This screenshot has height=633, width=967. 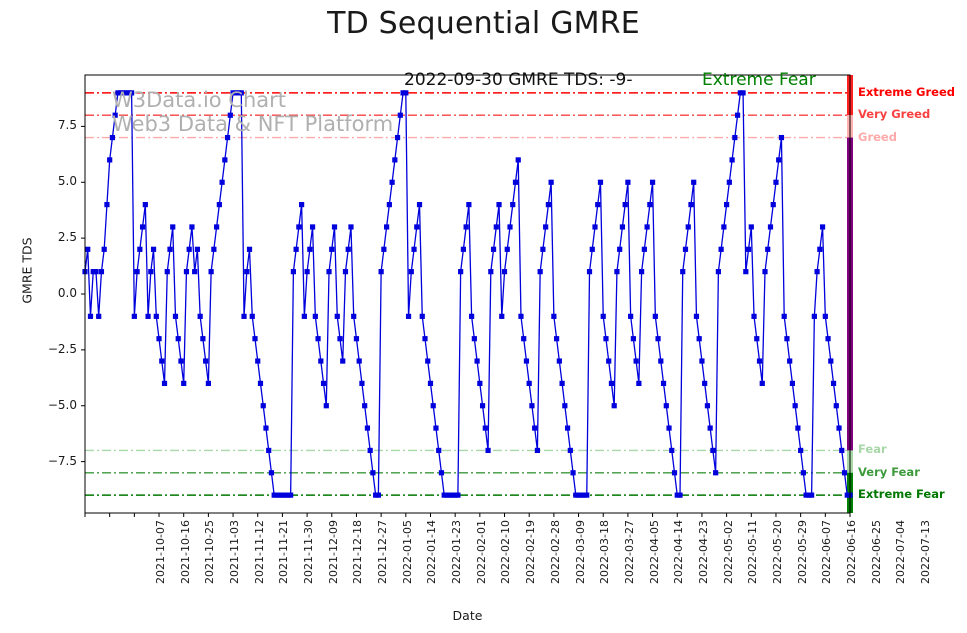 What do you see at coordinates (407, 552) in the screenshot?
I see `x-tick-label: 2022-01-05` at bounding box center [407, 552].